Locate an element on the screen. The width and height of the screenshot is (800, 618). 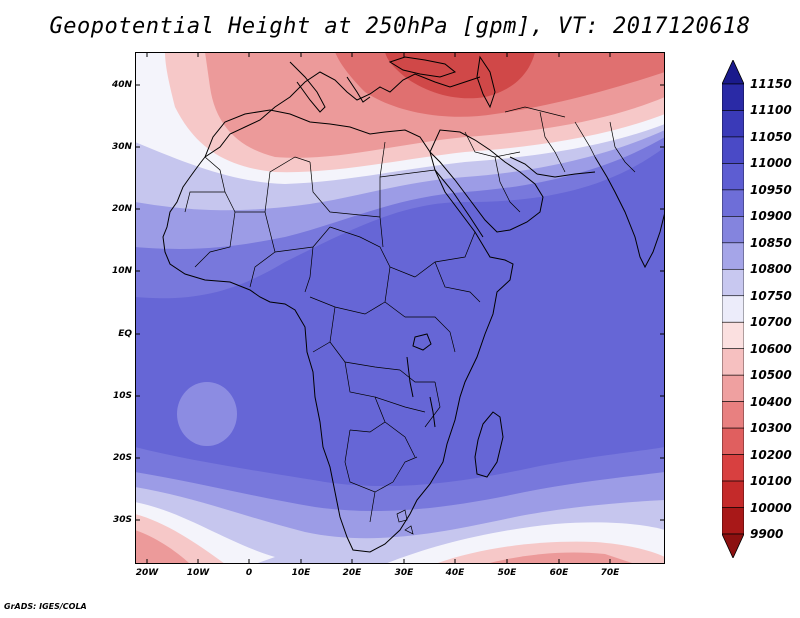
lon-label-20w: 20W is located at coordinates (147, 573).